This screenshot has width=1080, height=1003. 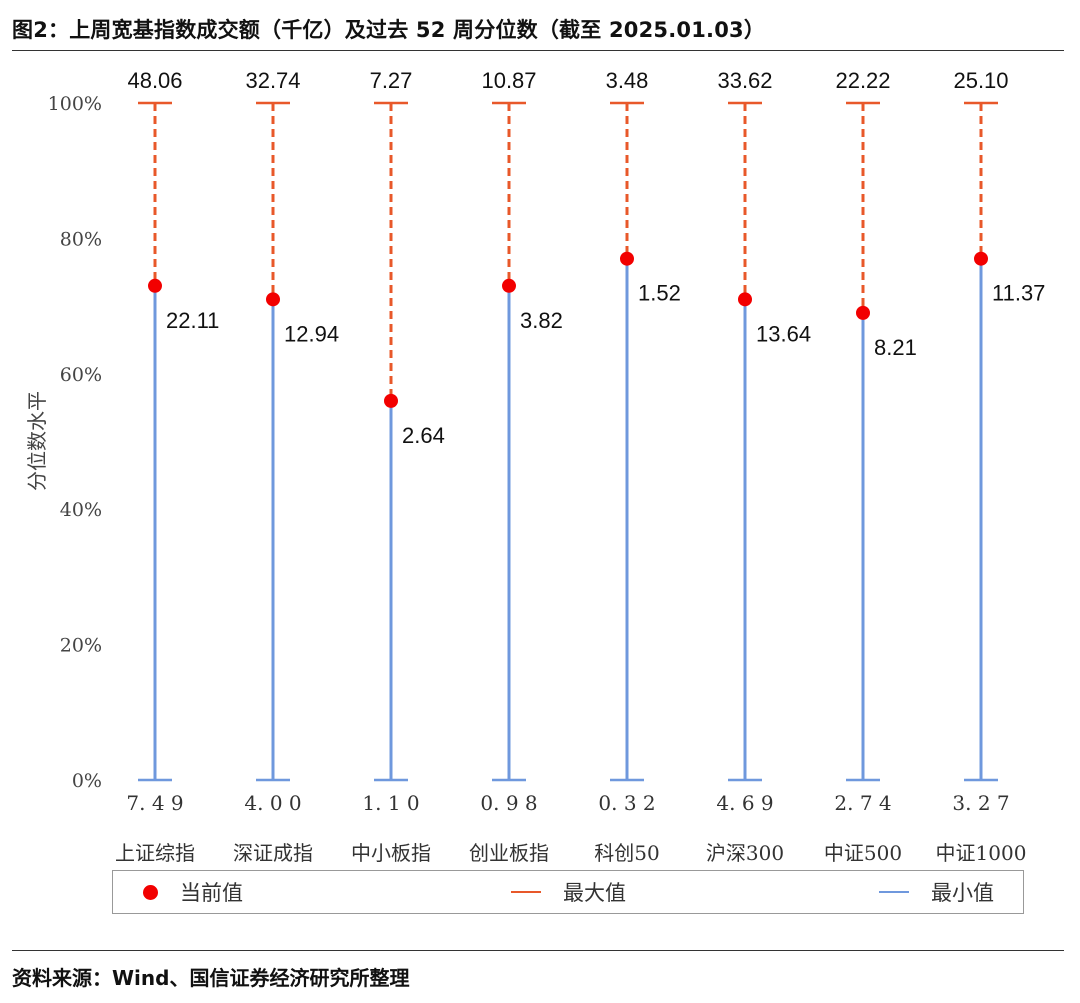 What do you see at coordinates (745, 853) in the screenshot?
I see `category-label: 沪深300` at bounding box center [745, 853].